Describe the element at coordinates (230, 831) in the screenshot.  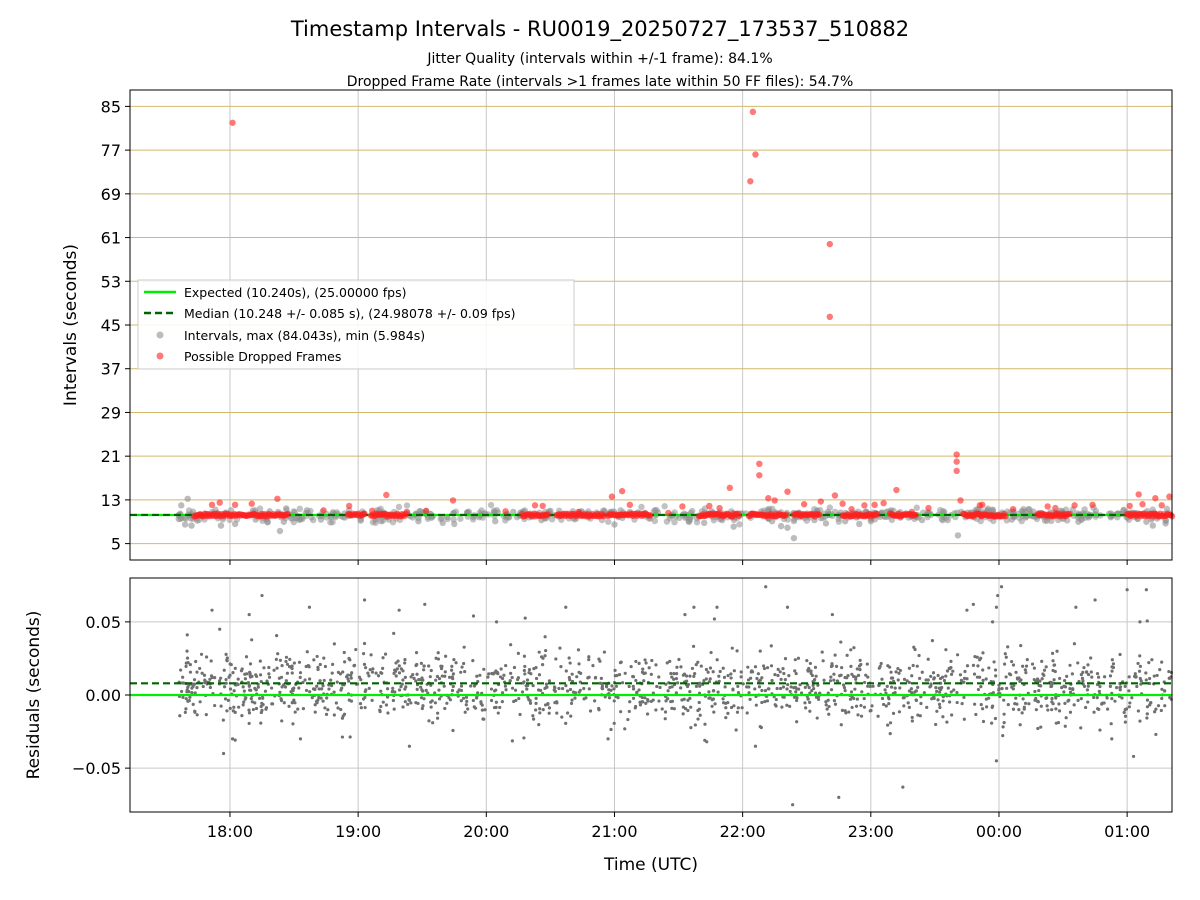
I see `x-tick-label: 18:00` at that location.